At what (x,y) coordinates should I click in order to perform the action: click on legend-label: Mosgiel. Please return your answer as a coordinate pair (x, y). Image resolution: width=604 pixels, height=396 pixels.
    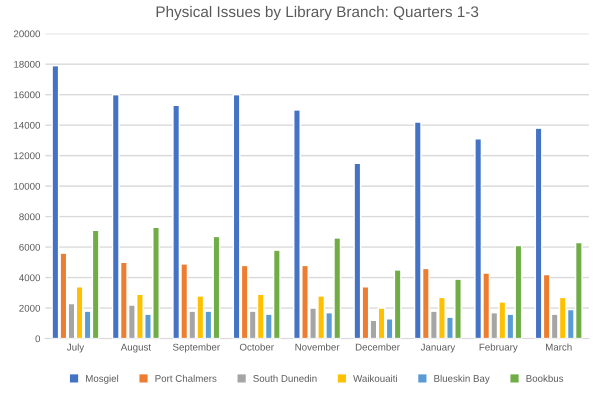
    Looking at the image, I should click on (102, 379).